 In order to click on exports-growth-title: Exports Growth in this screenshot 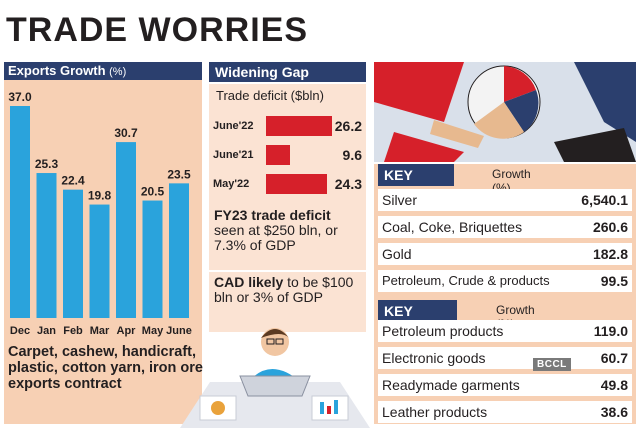, I will do `click(57, 70)`.